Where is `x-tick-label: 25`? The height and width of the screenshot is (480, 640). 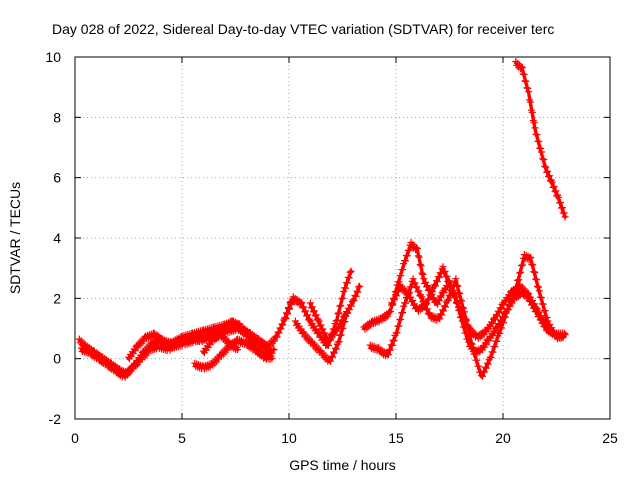
x-tick-label: 25 is located at coordinates (610, 438).